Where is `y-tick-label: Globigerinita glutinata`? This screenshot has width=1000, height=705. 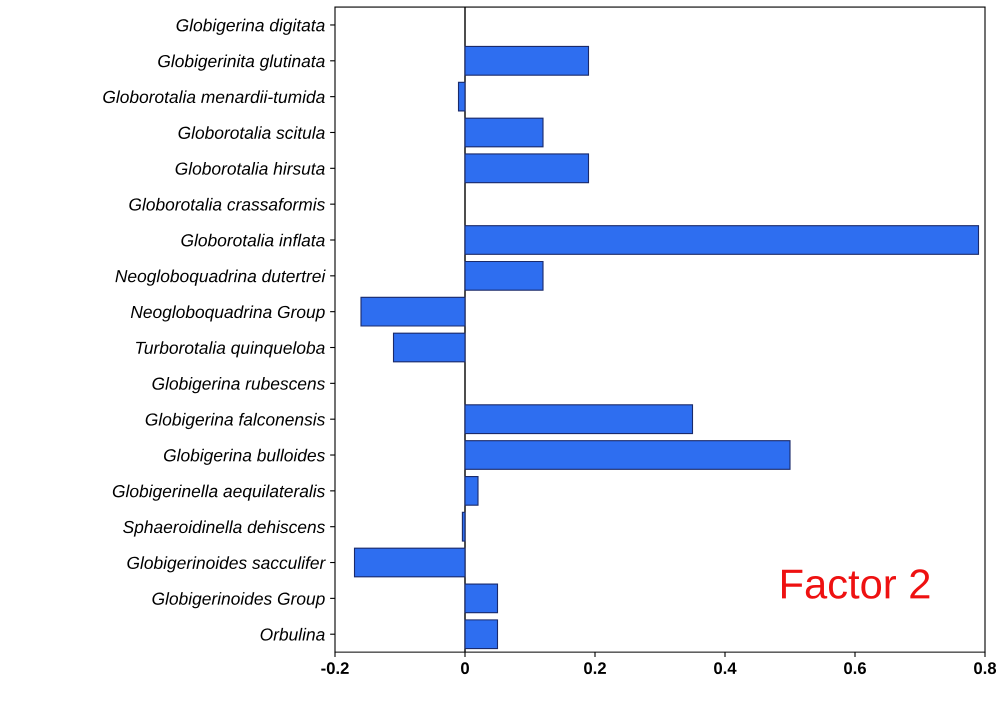
y-tick-label: Globigerinita glutinata is located at coordinates (241, 62).